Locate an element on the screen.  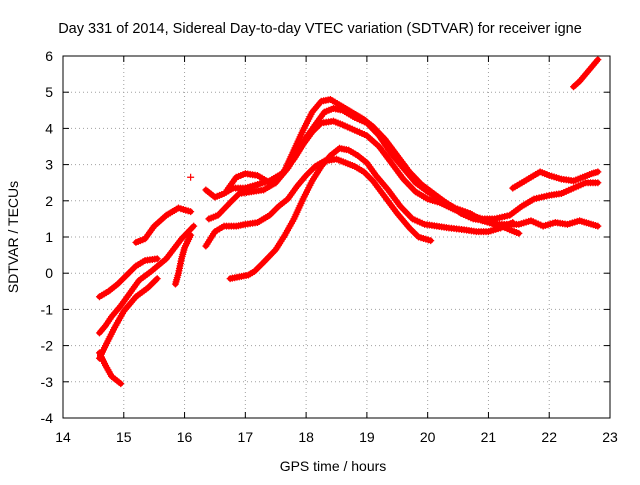
series-track-g is located at coordinates (318, 202).